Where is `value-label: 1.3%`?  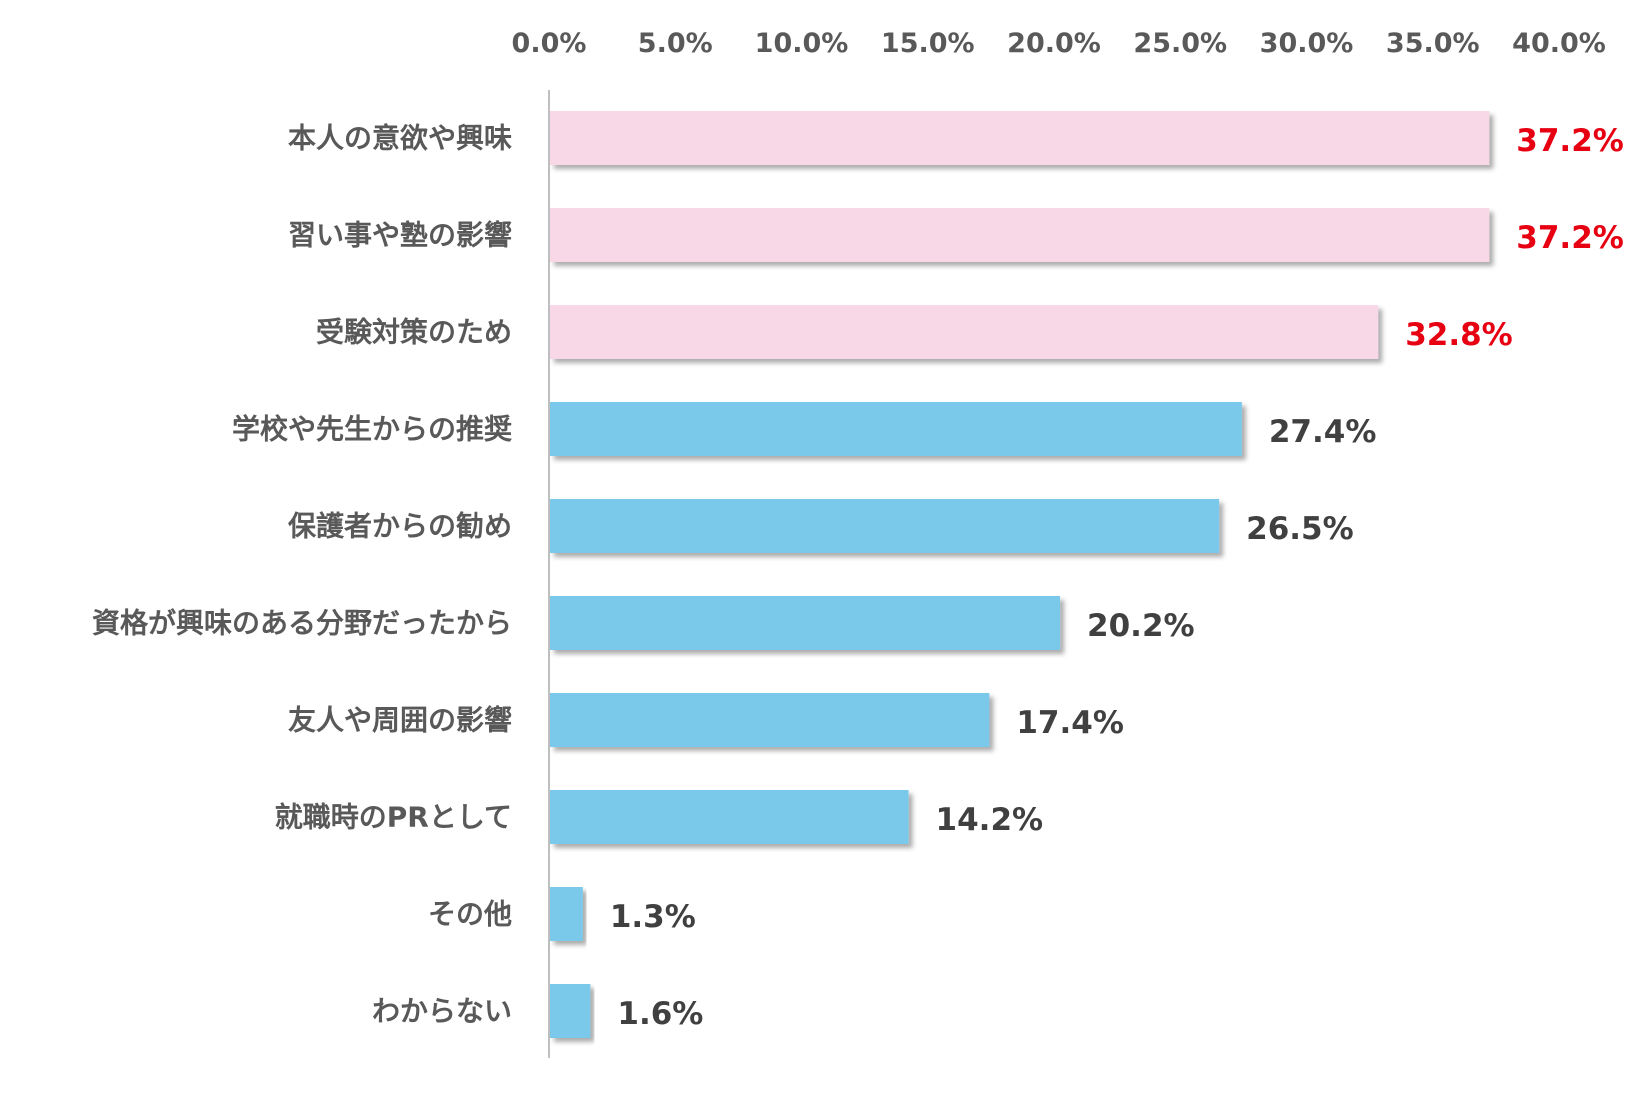 value-label: 1.3% is located at coordinates (653, 917).